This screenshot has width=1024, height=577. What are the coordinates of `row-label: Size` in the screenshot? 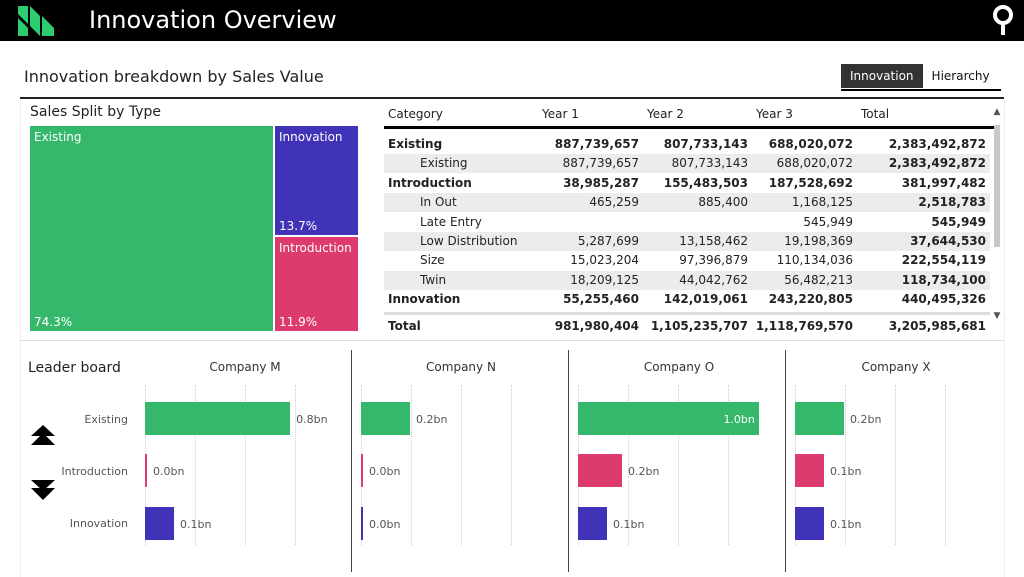 It's located at (432, 260).